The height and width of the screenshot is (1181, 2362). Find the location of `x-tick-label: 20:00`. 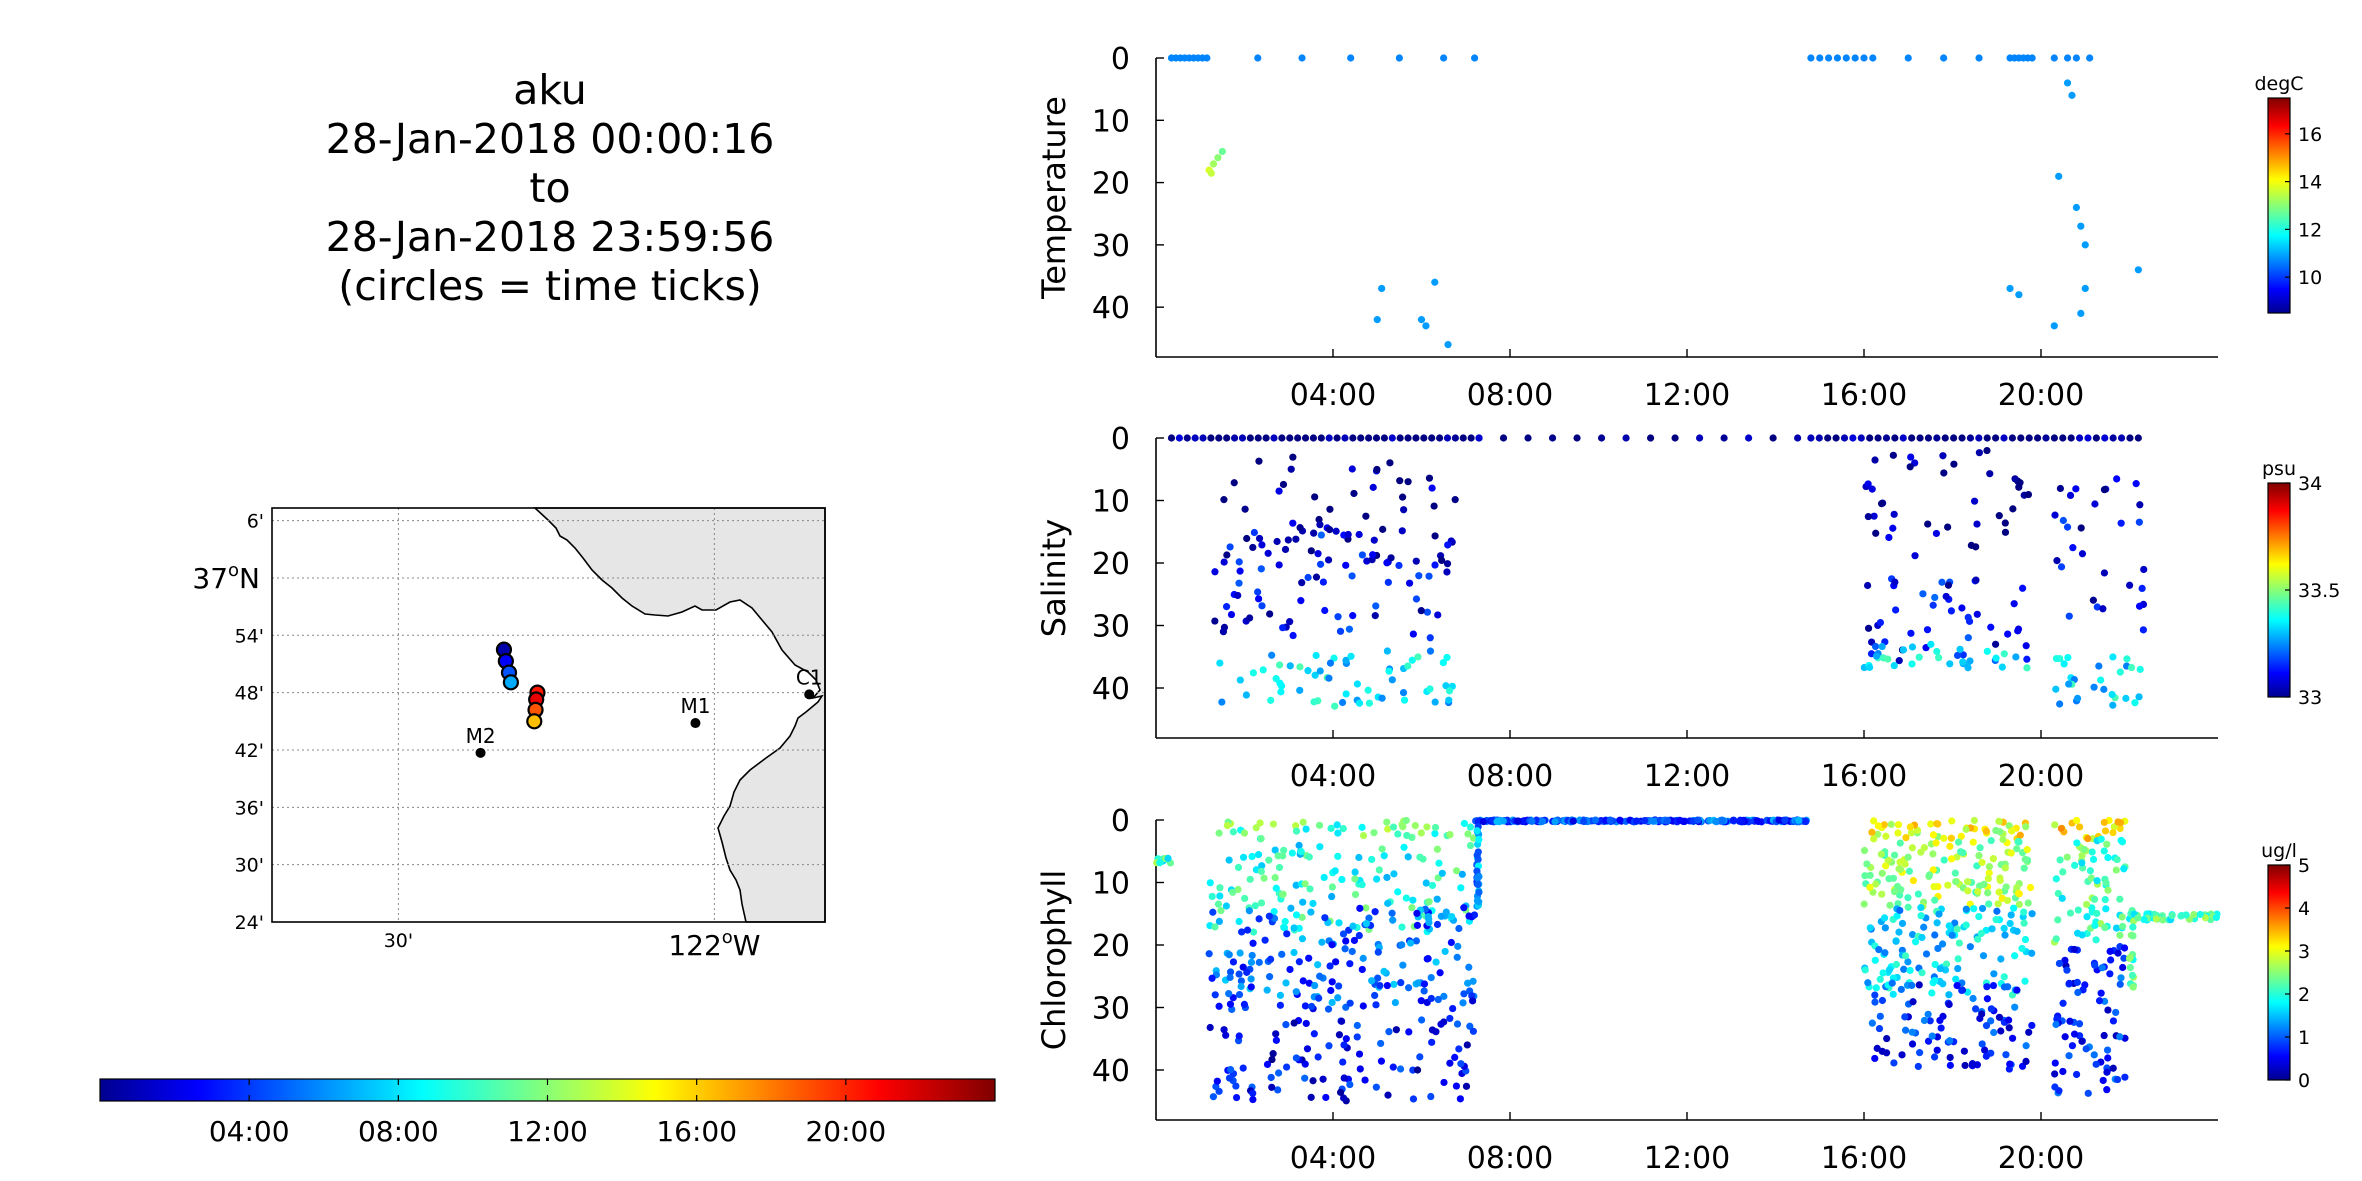

x-tick-label: 20:00 is located at coordinates (2041, 395).